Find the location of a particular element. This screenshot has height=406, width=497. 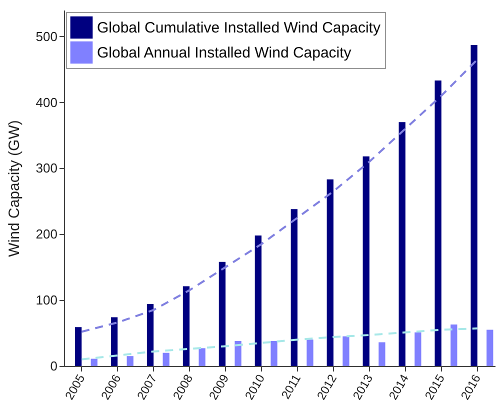

legend-label: Global Cumulative Installed Wind Capacity is located at coordinates (239, 28).